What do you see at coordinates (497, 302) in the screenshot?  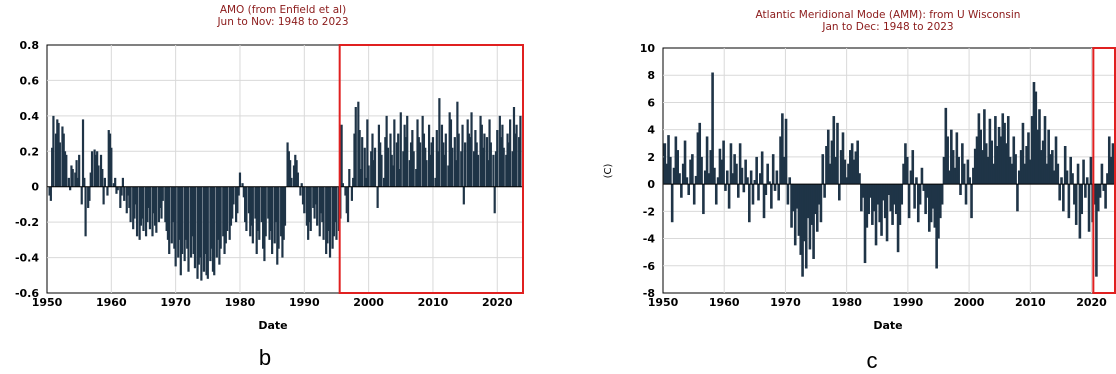 I see `x-tick-label: 2020` at bounding box center [497, 302].